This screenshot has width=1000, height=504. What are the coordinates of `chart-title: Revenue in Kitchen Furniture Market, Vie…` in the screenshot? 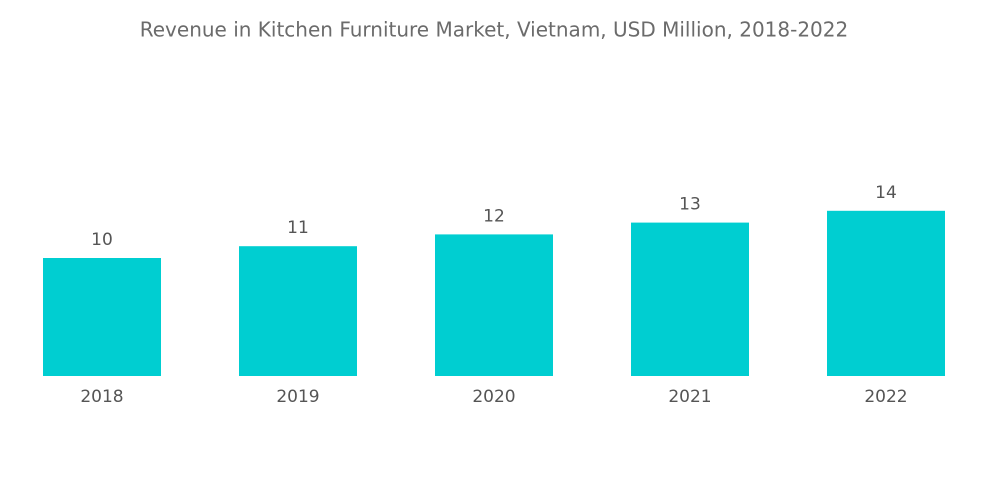 It's located at (494, 30).